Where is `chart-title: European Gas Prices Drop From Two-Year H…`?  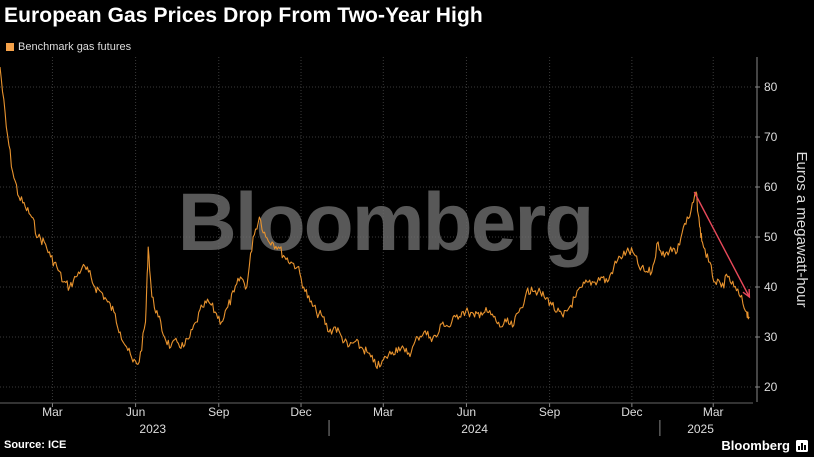
chart-title: European Gas Prices Drop From Two-Year H… is located at coordinates (243, 15).